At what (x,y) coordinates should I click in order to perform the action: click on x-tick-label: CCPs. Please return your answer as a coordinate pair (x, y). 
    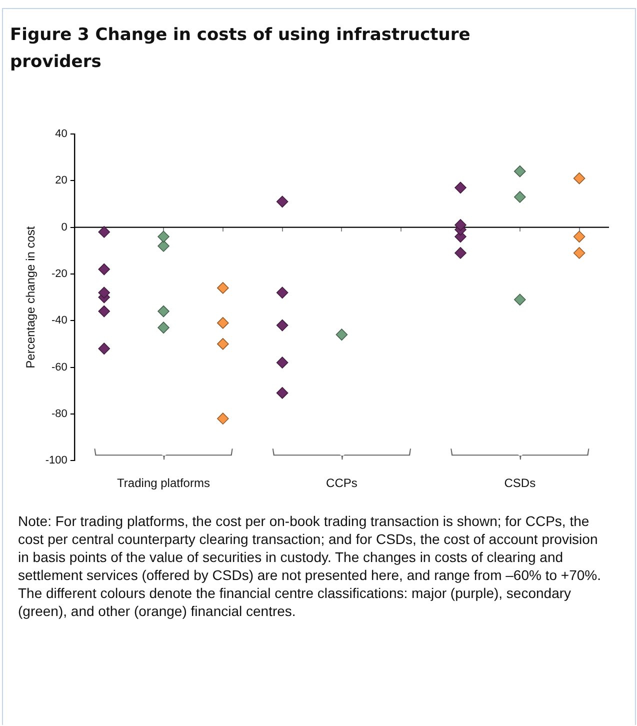
    Looking at the image, I should click on (342, 483).